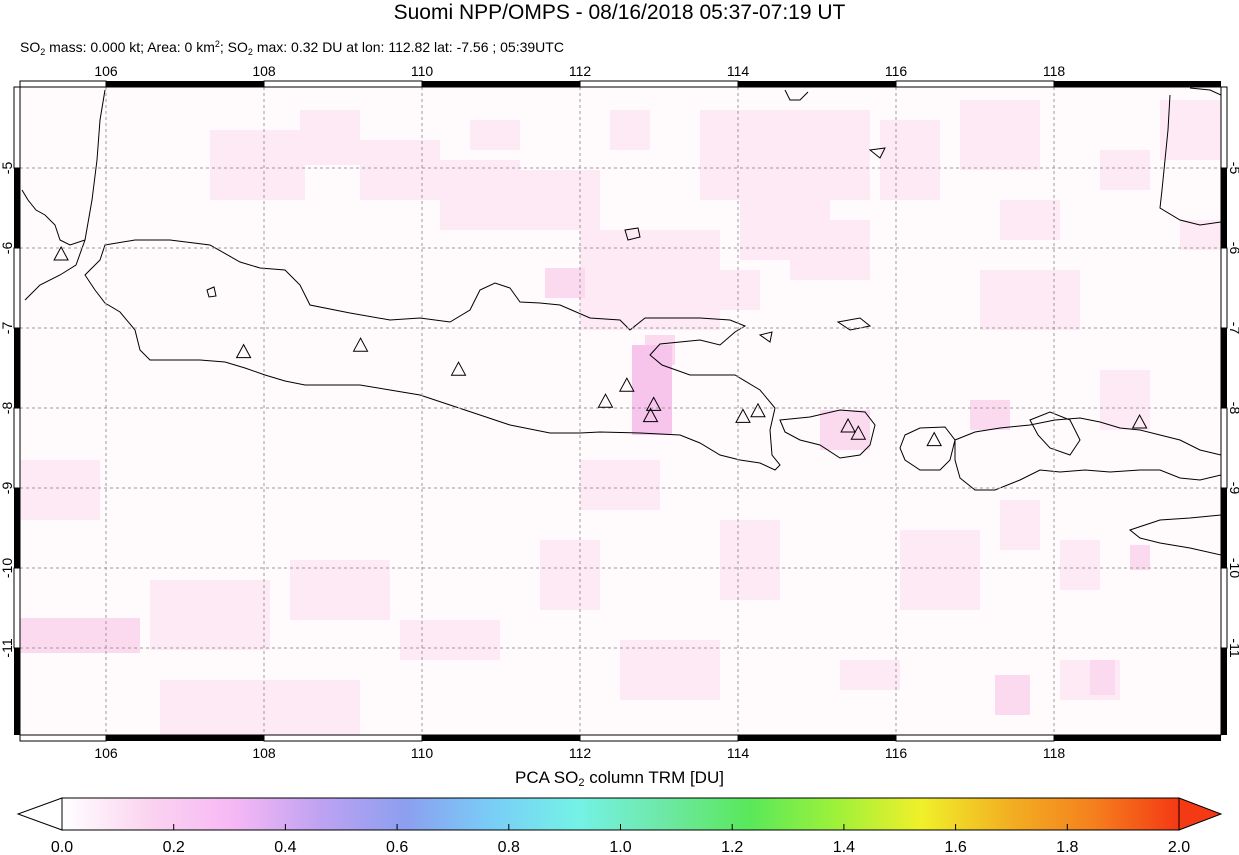 The height and width of the screenshot is (855, 1239). What do you see at coordinates (1067, 847) in the screenshot?
I see `colorbar-tick-label: 1.8` at bounding box center [1067, 847].